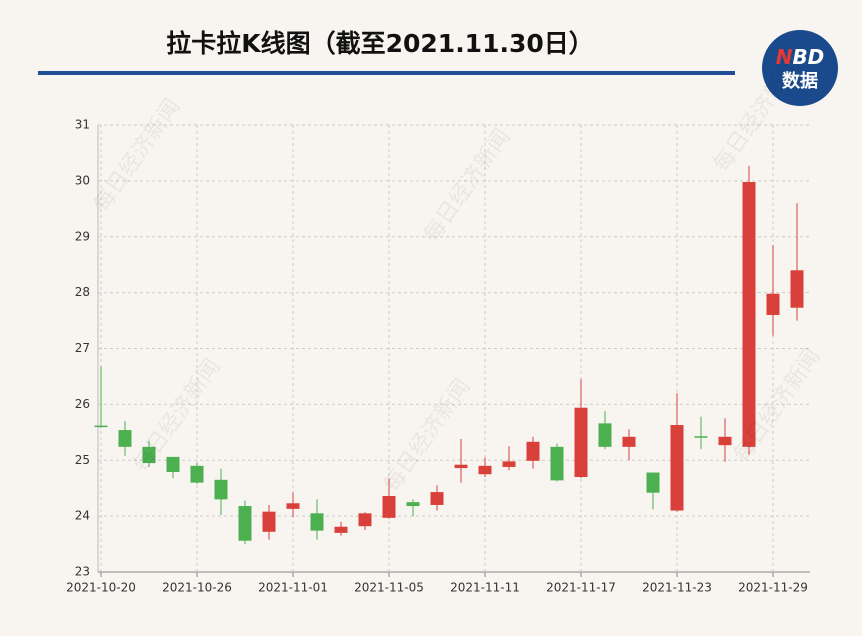  What do you see at coordinates (389, 588) in the screenshot?
I see `x-tick-label: 2021-11-05` at bounding box center [389, 588].